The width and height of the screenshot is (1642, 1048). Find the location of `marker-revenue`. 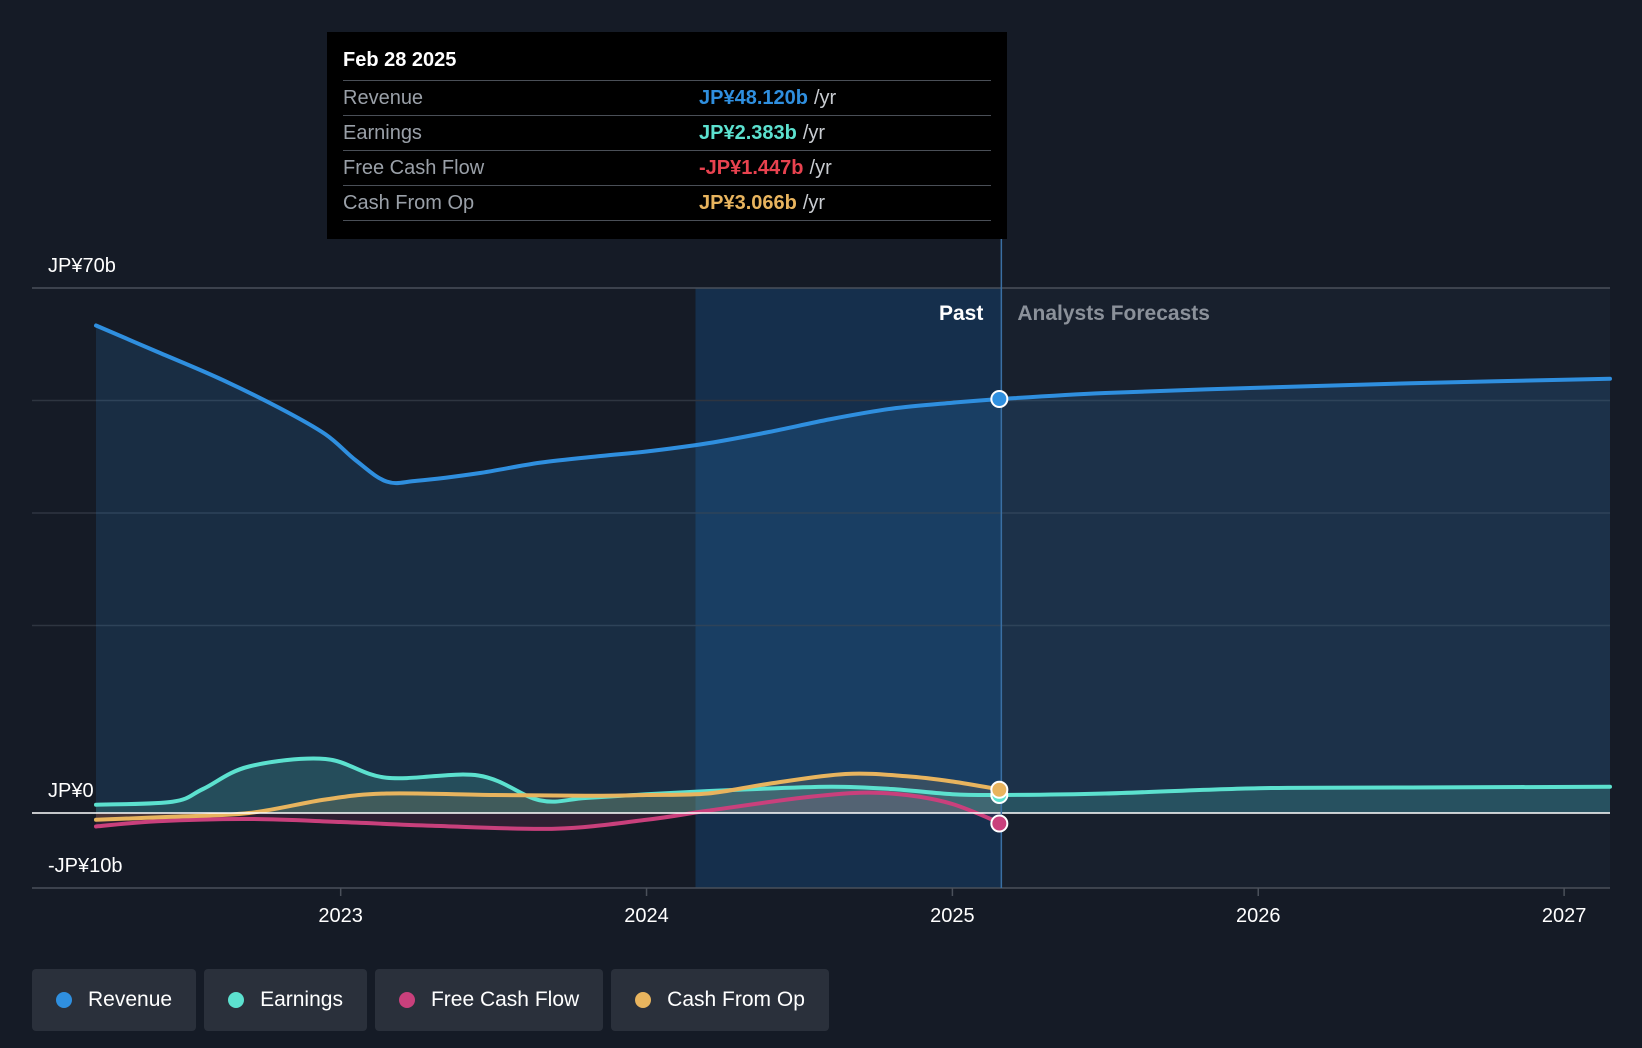

marker-revenue is located at coordinates (999, 399).